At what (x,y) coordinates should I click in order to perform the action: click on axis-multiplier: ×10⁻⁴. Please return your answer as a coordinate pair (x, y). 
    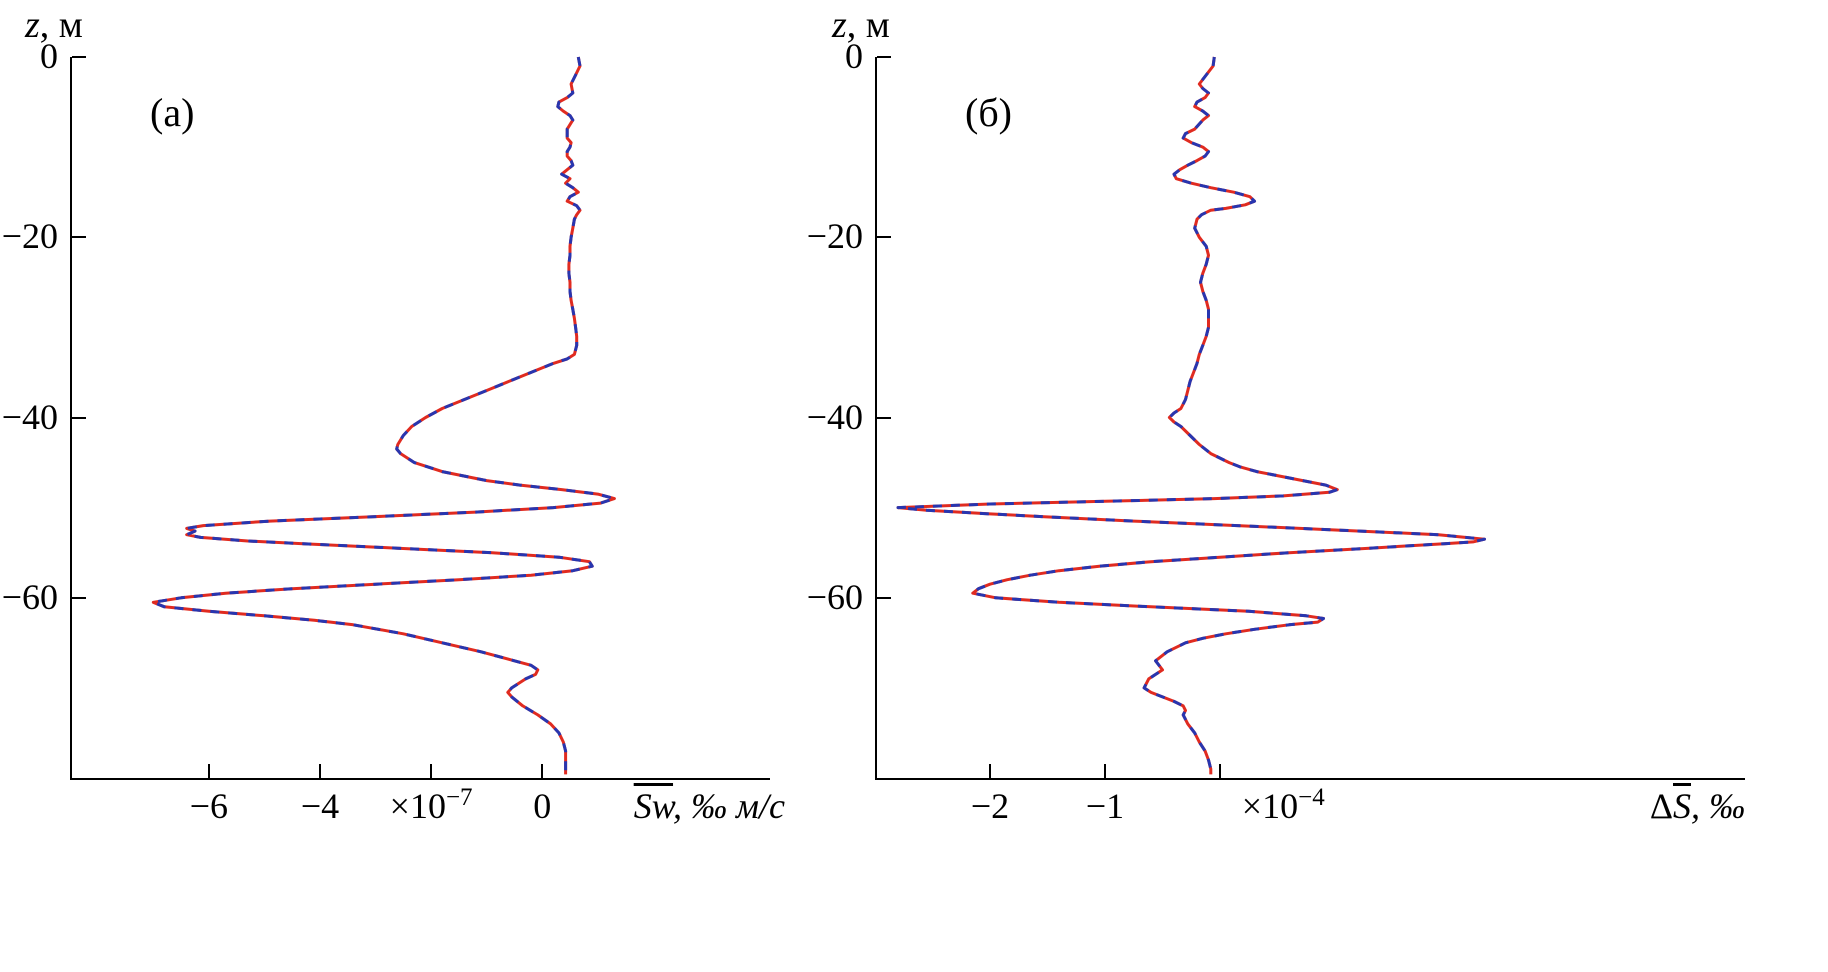
    Looking at the image, I should click on (1283, 805).